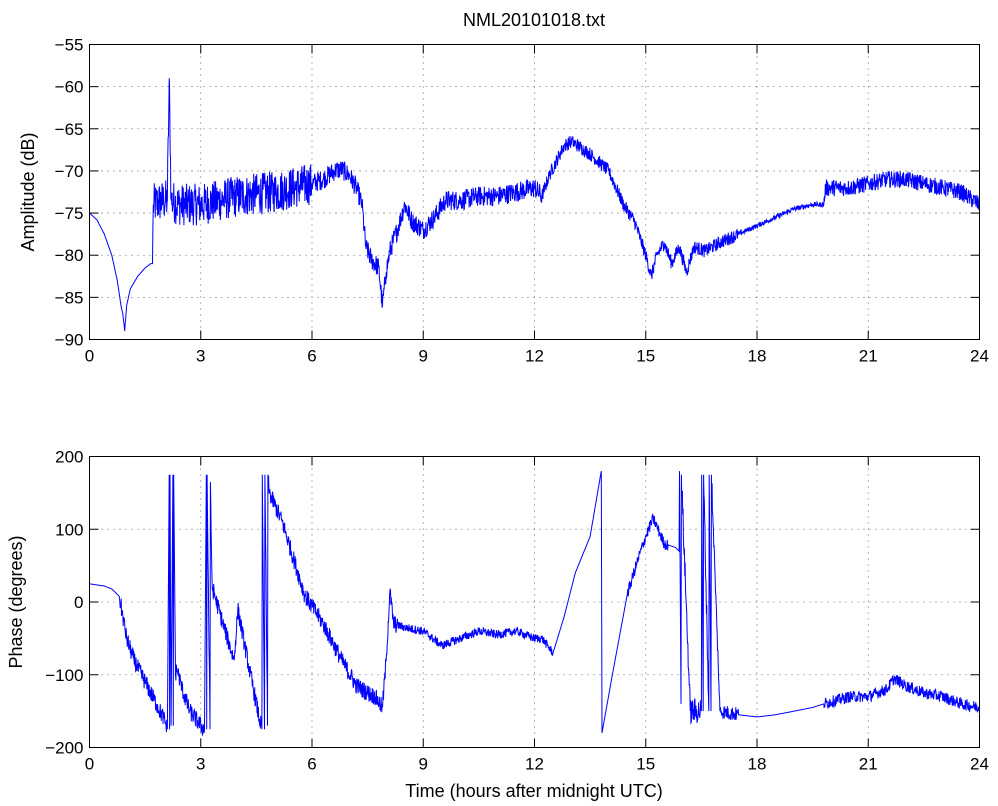 This screenshot has width=998, height=806. What do you see at coordinates (200, 356) in the screenshot?
I see `amplitude-xtick-label: 3` at bounding box center [200, 356].